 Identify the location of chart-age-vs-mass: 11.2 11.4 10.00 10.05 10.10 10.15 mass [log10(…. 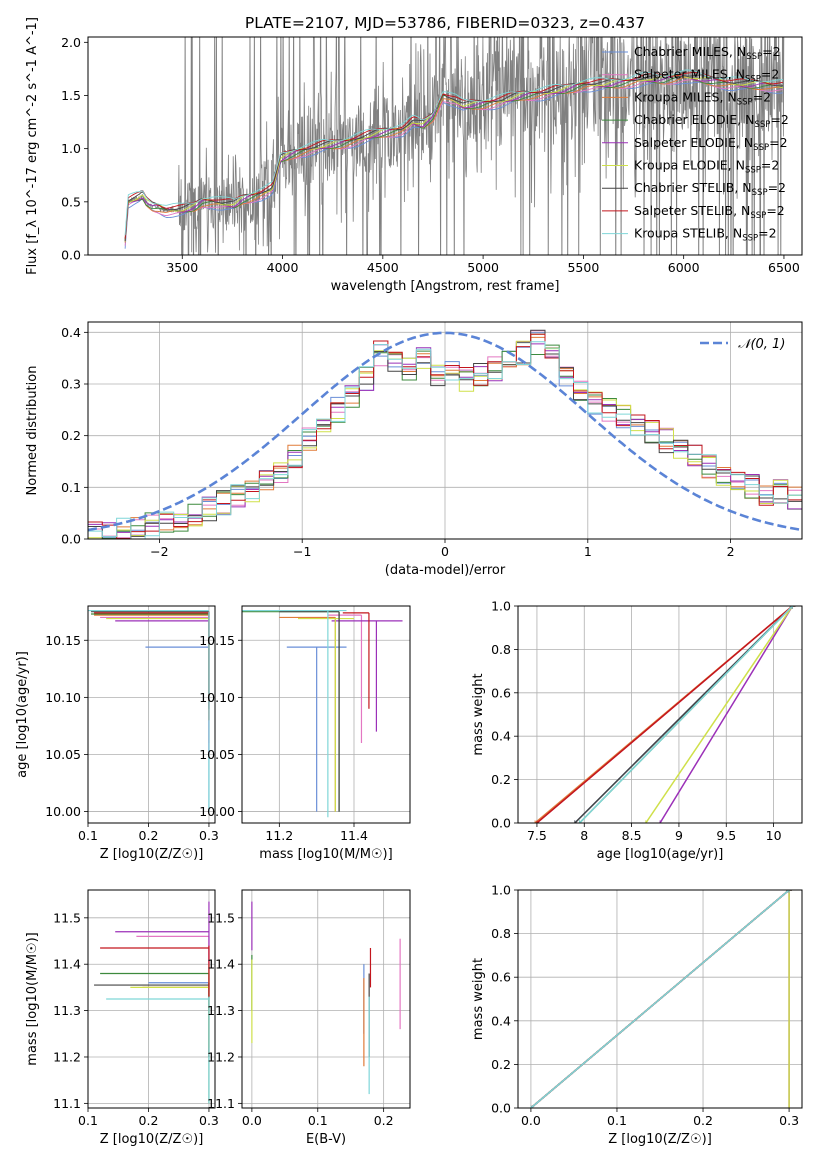
(305, 733).